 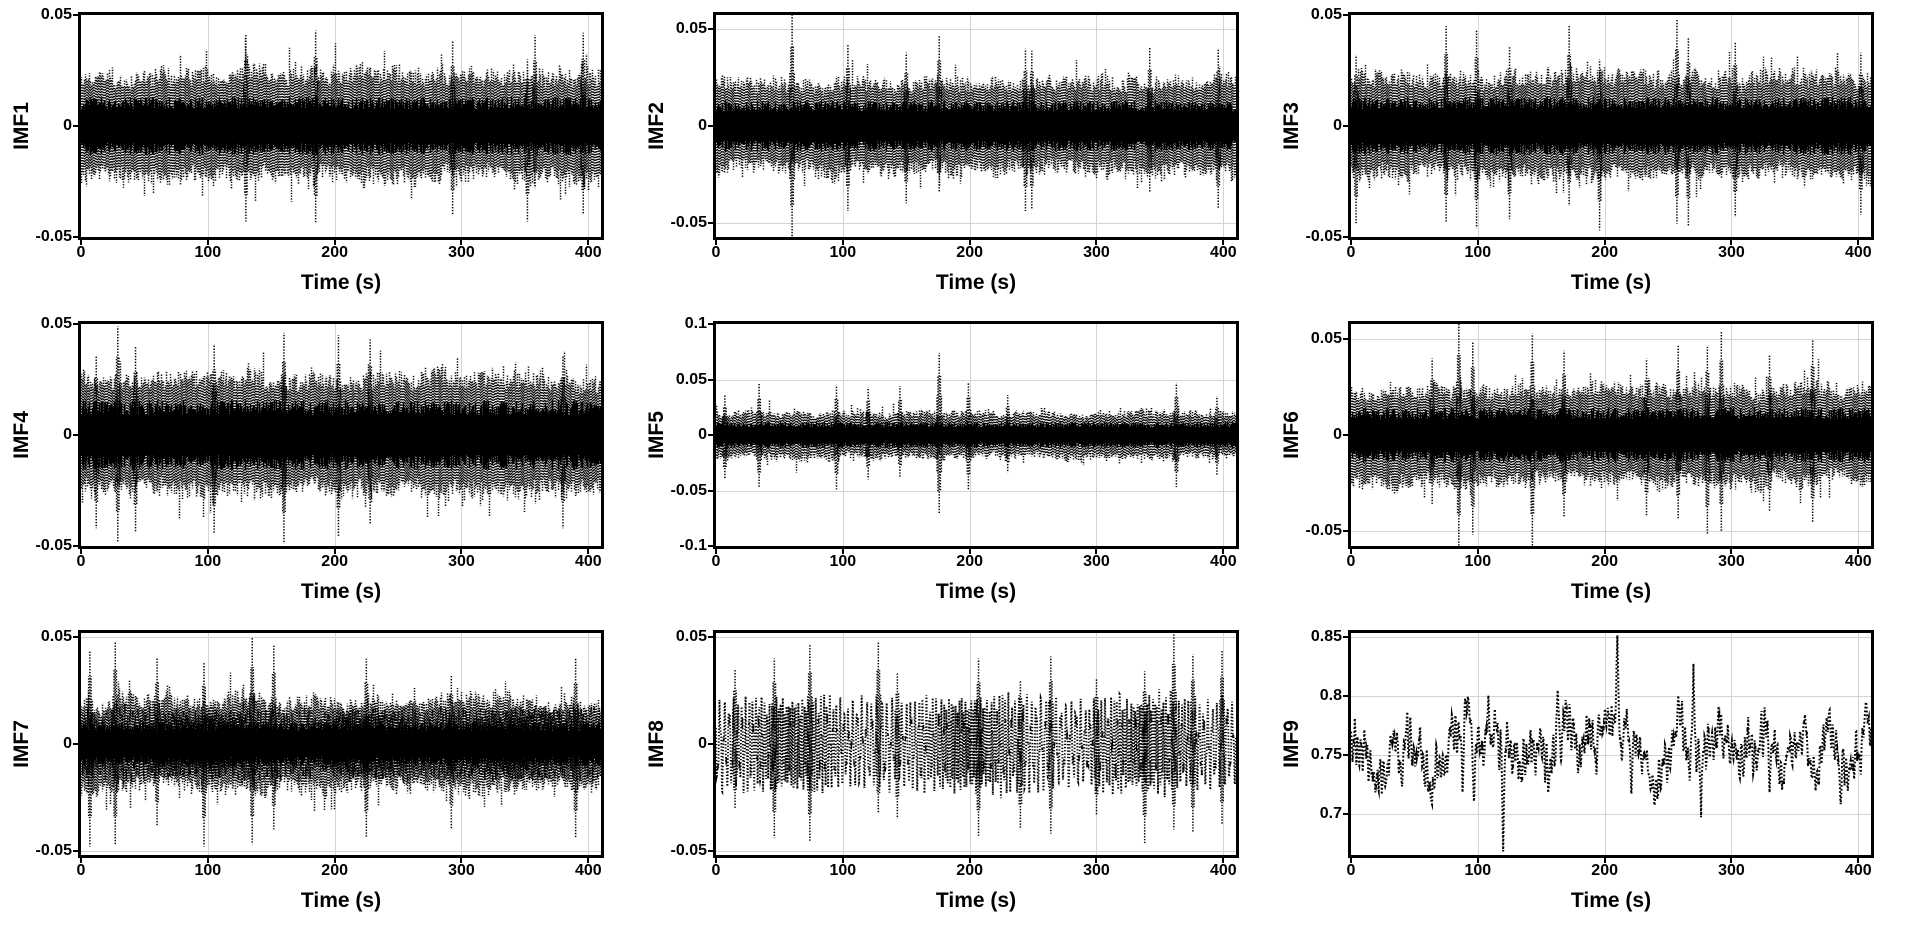 I want to click on subplot-imf4: IMF4 0.05 0 -0.05 0 100 200 300 400 Time (s), so click(x=317, y=463).